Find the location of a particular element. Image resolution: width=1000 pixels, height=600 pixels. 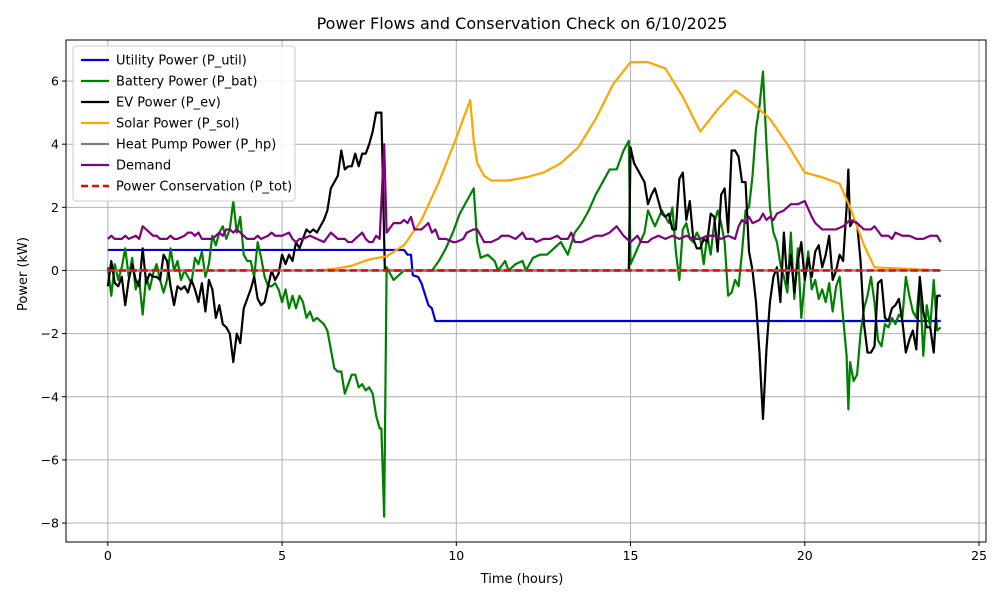

y-tick-label: 2 is located at coordinates (55, 207).